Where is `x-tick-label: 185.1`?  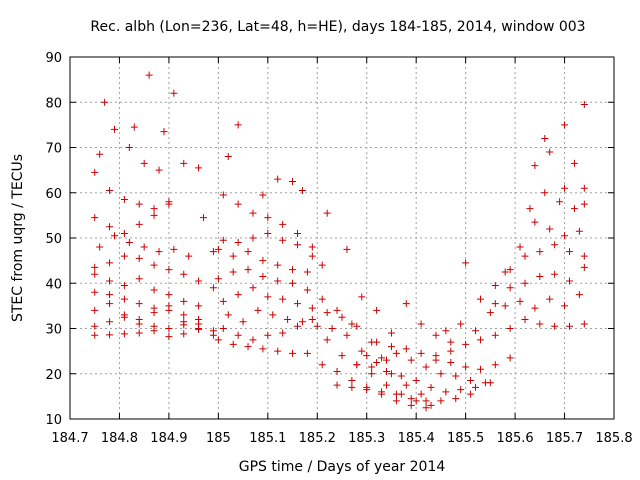 x-tick-label: 185.1 is located at coordinates (267, 438).